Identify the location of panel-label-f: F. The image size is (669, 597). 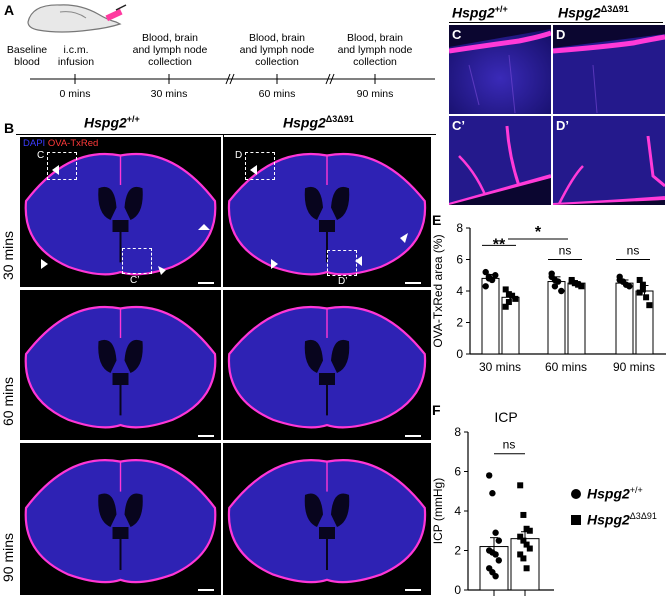
(436, 410).